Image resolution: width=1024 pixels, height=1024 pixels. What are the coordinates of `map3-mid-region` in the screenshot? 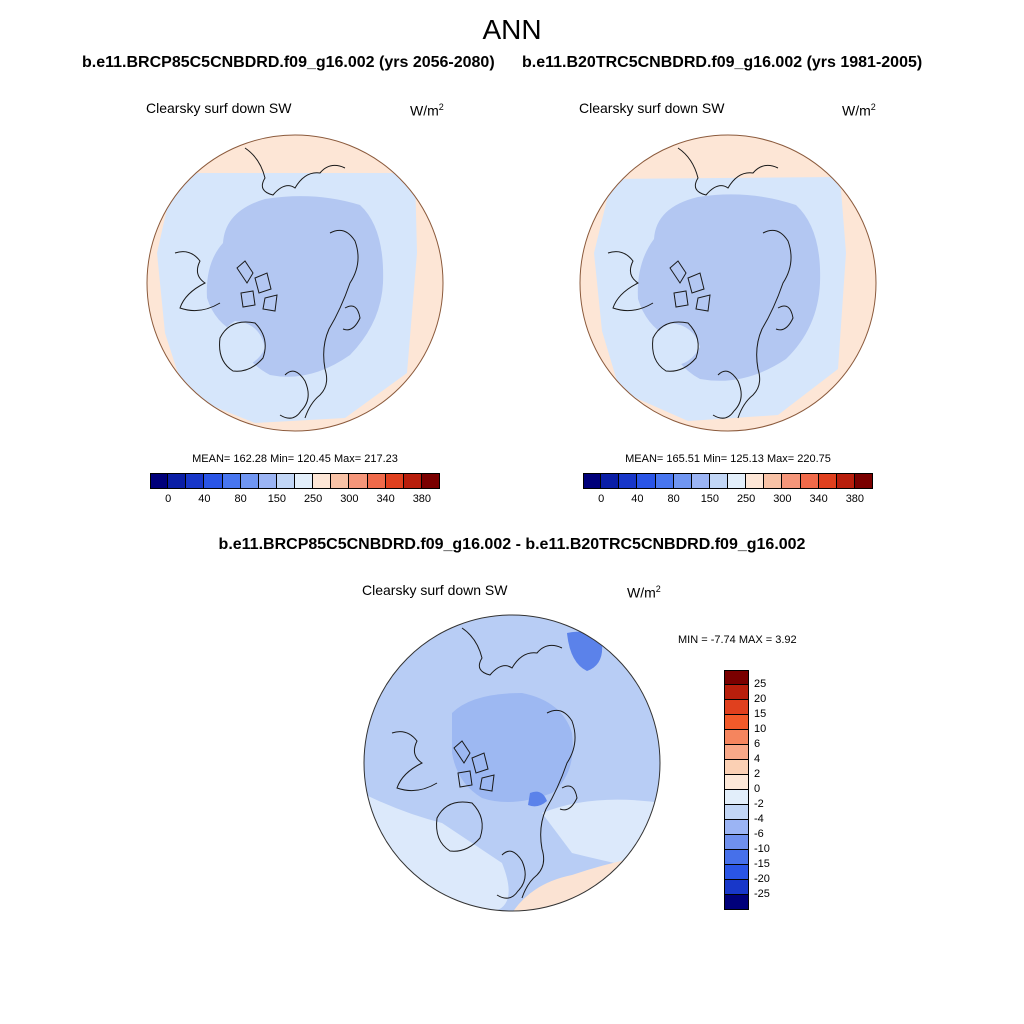 It's located at (512, 747).